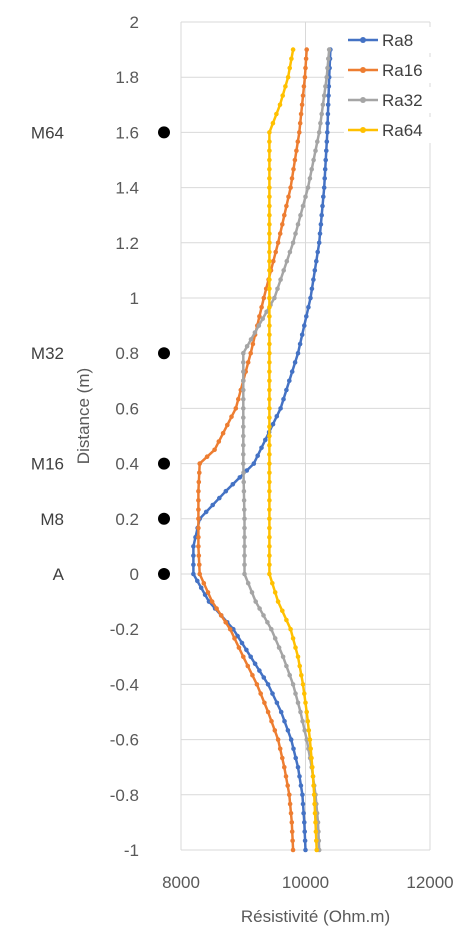 The image size is (463, 931). Describe the element at coordinates (124, 740) in the screenshot. I see `y-tick-label: -0.6` at that location.